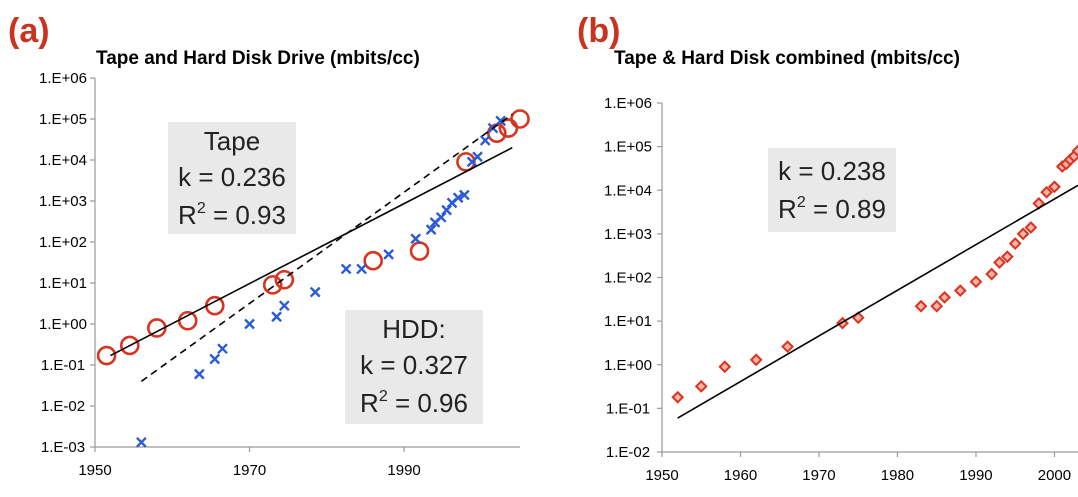 The image size is (1078, 497). I want to click on hdd-annotation: HDD: k = 0.327 R2 = 0.96, so click(414, 367).